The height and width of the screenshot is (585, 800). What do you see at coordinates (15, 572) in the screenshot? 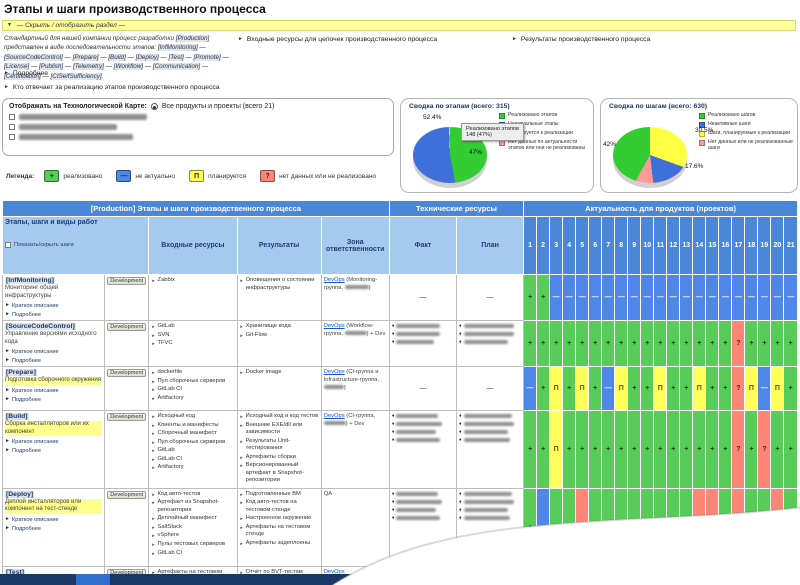
I see `stage-link: [Test]` at bounding box center [15, 572].